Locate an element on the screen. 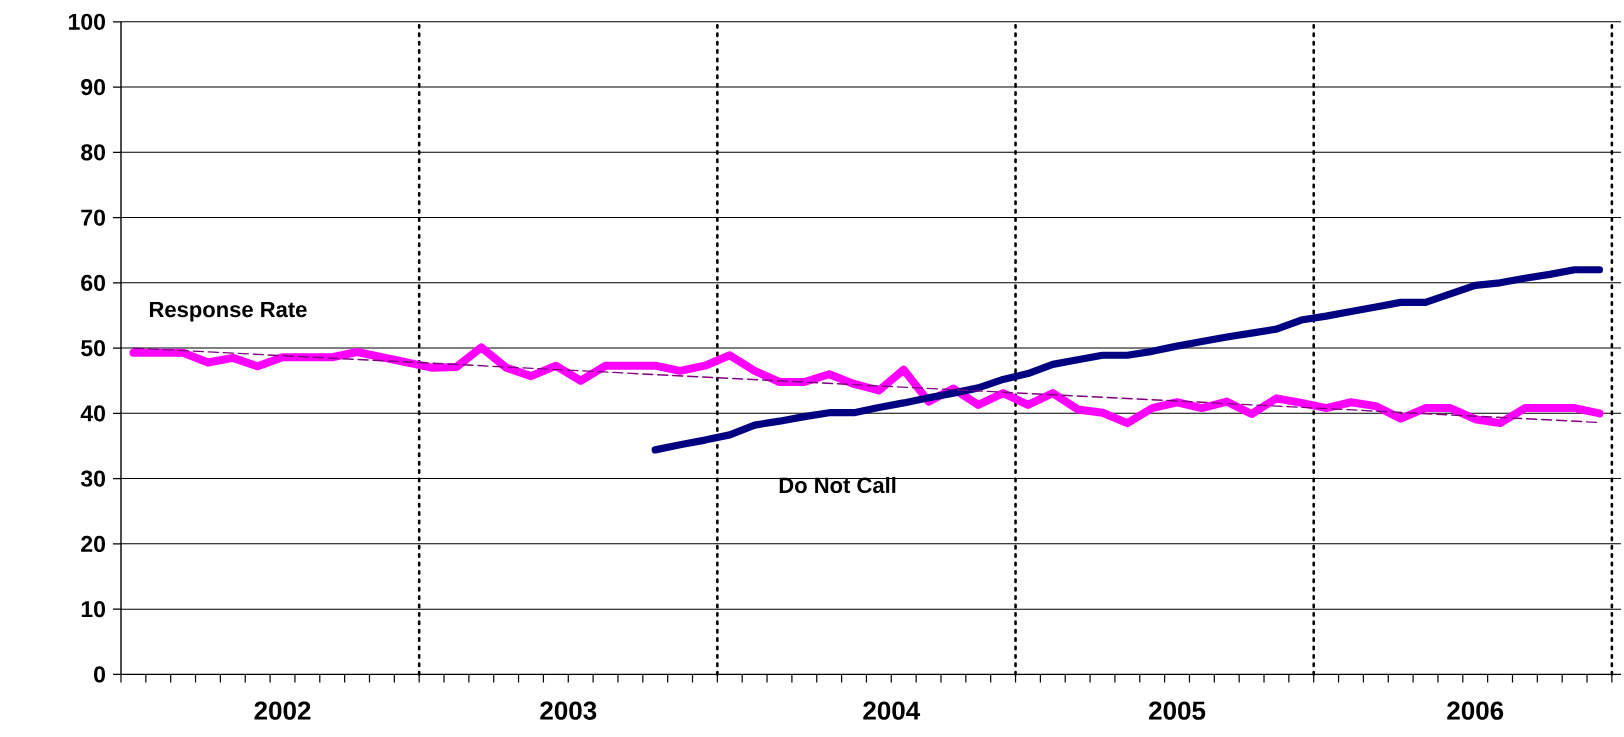 The width and height of the screenshot is (1624, 737). y-tick-label: 10 is located at coordinates (93, 609).